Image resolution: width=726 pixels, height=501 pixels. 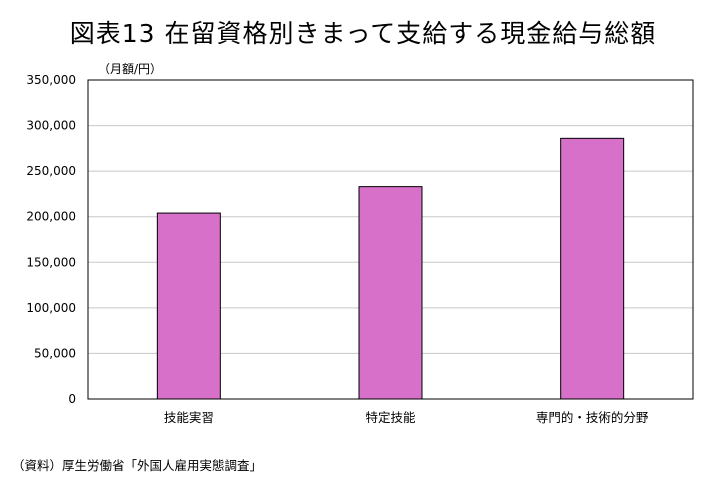 What do you see at coordinates (55, 353) in the screenshot?
I see `y-tick-label: 50,000` at bounding box center [55, 353].